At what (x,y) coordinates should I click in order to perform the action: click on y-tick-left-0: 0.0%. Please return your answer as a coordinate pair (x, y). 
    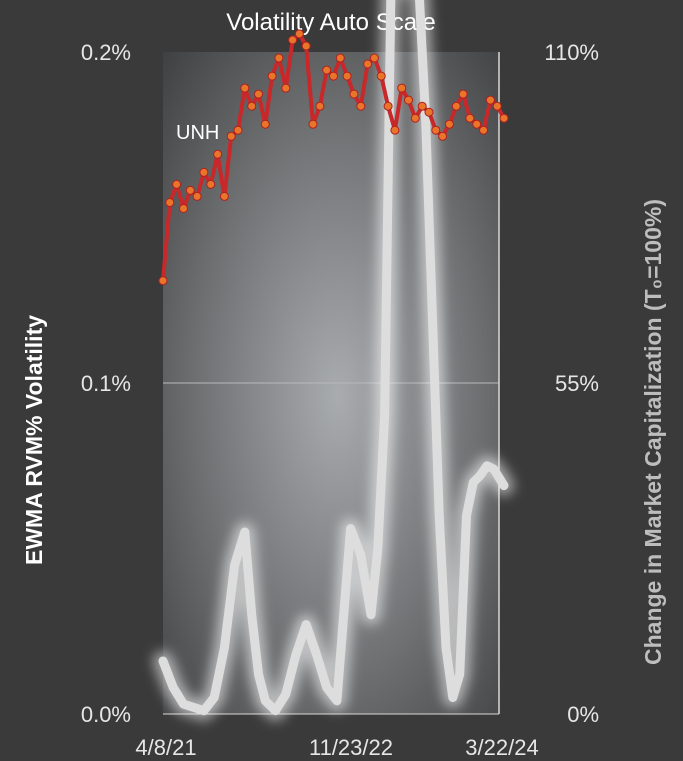
    Looking at the image, I should click on (106, 714).